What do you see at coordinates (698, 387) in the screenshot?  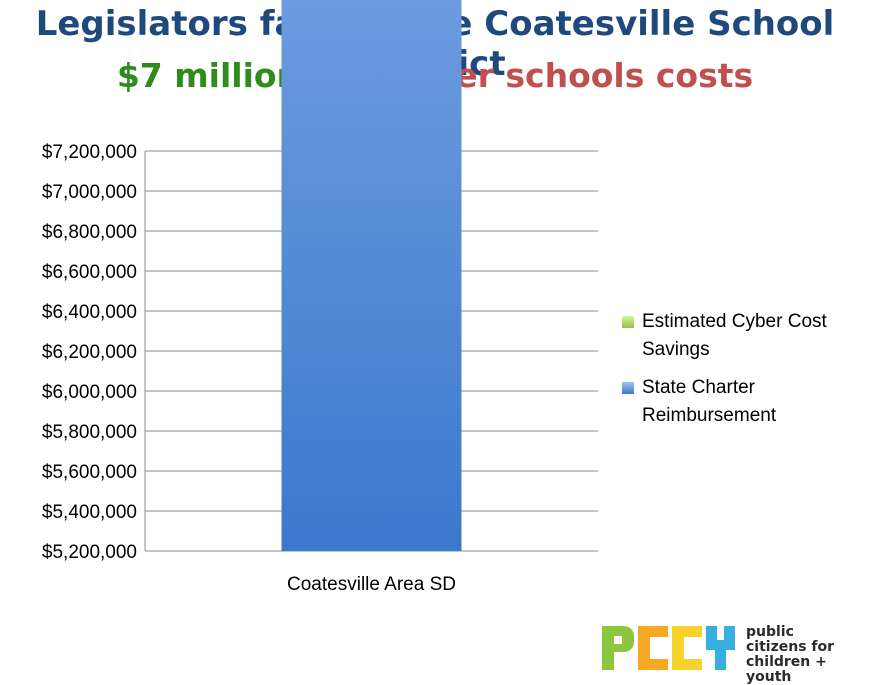 I see `legend-label-line1: State Charter` at bounding box center [698, 387].